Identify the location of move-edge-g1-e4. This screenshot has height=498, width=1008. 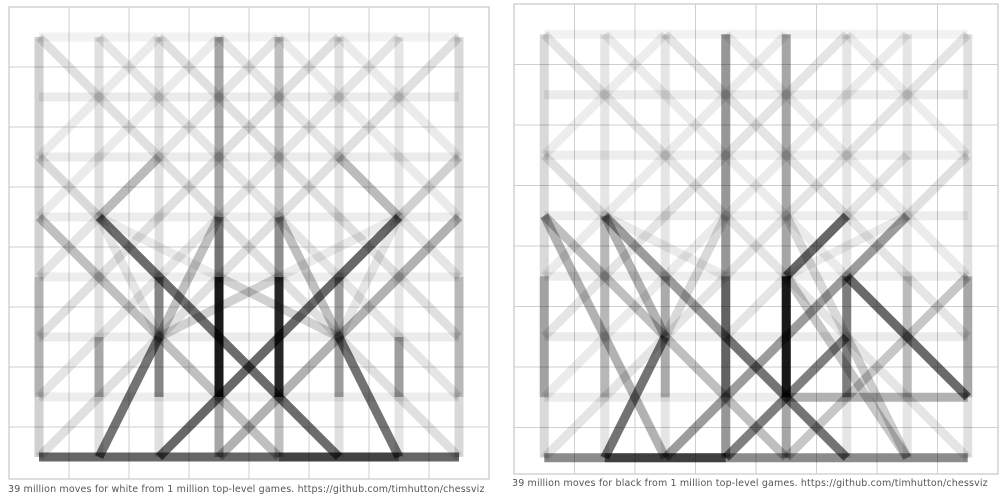
(846, 367).